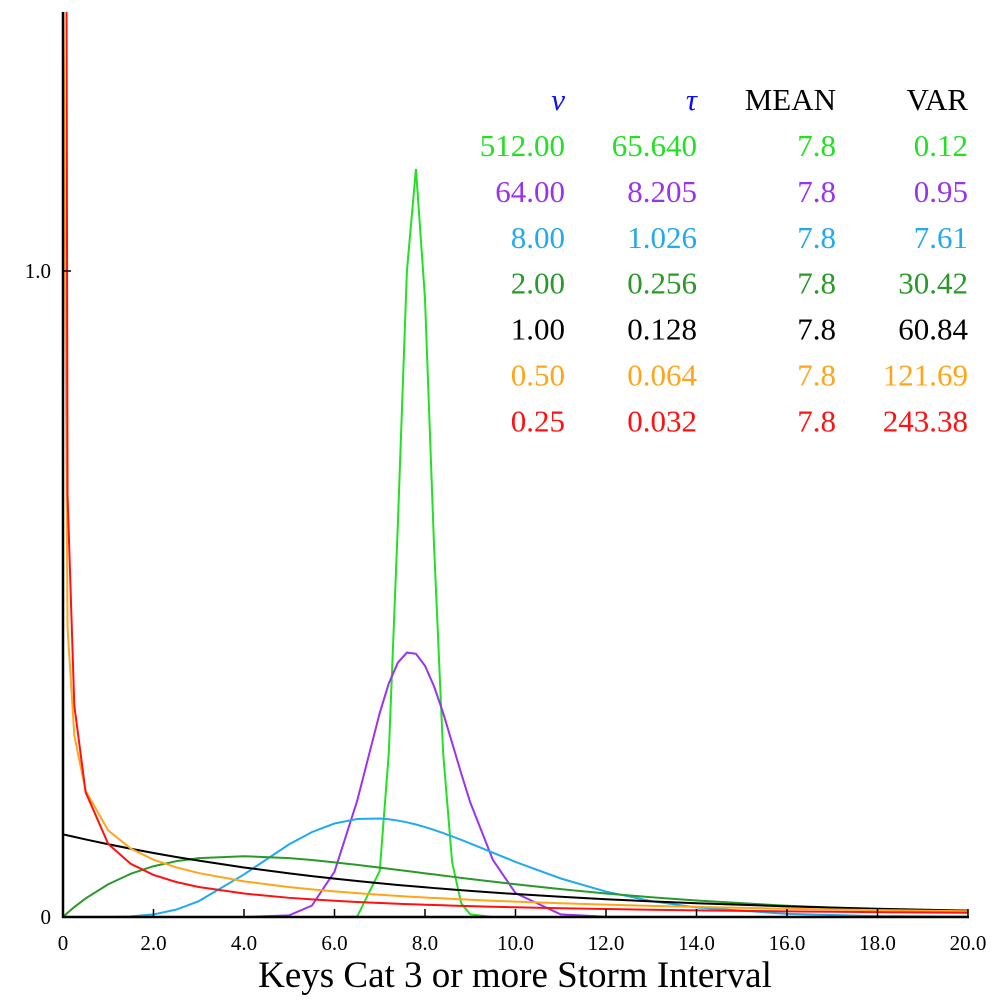 The width and height of the screenshot is (999, 1005). What do you see at coordinates (538, 375) in the screenshot?
I see `table-cell: 0.50` at bounding box center [538, 375].